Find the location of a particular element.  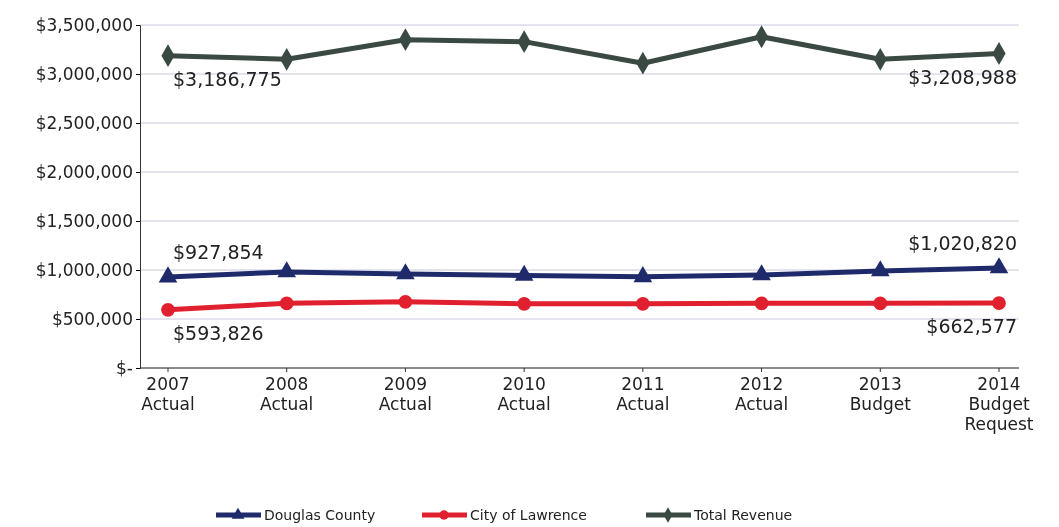

annotation: $662,577 is located at coordinates (971, 326).